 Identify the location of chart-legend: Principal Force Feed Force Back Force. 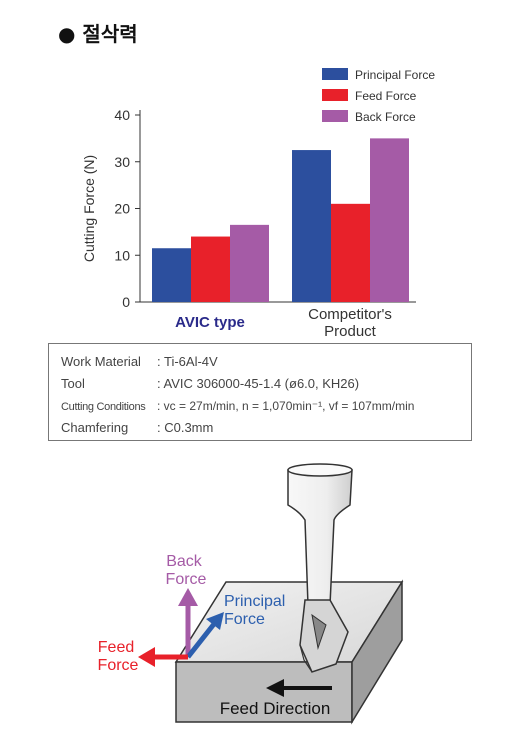
(378, 96).